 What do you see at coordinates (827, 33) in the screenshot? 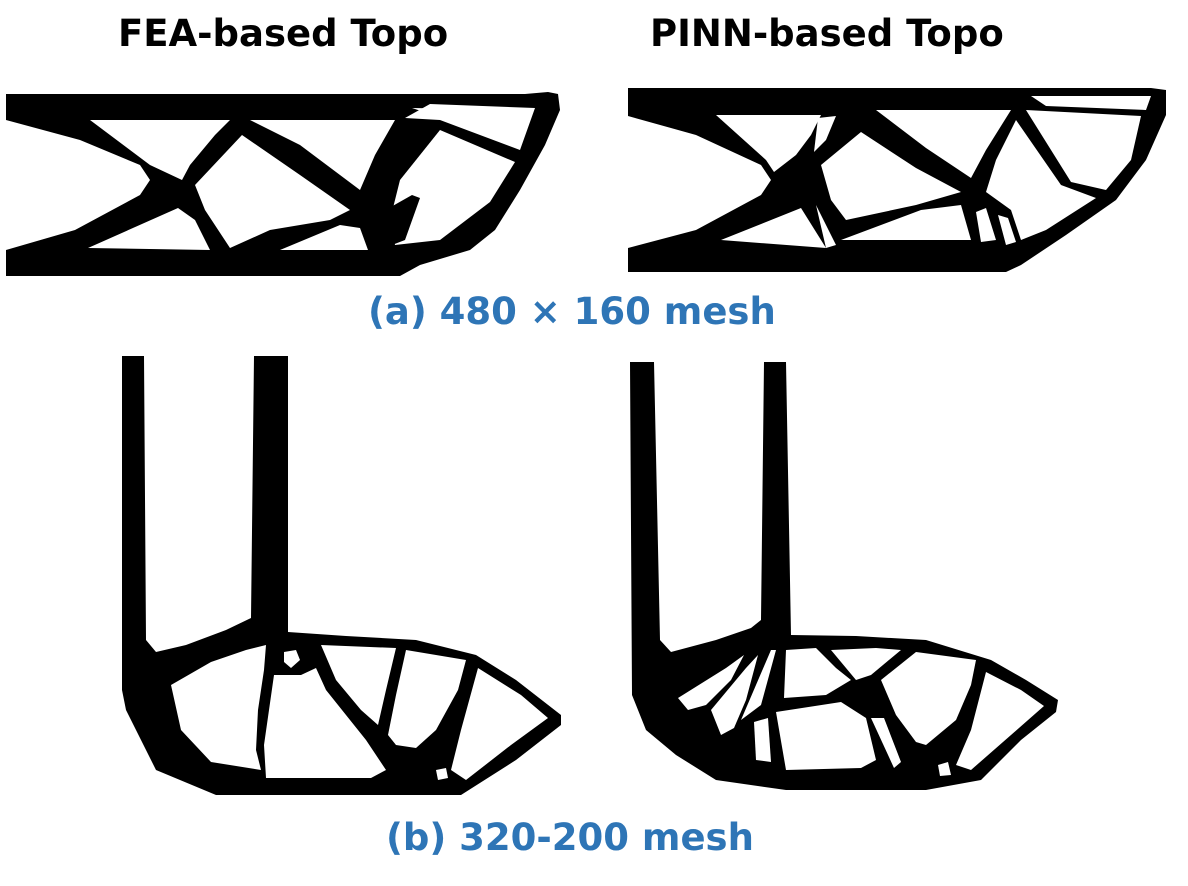
I see `pinn-column-header: PINN-based Topo` at bounding box center [827, 33].